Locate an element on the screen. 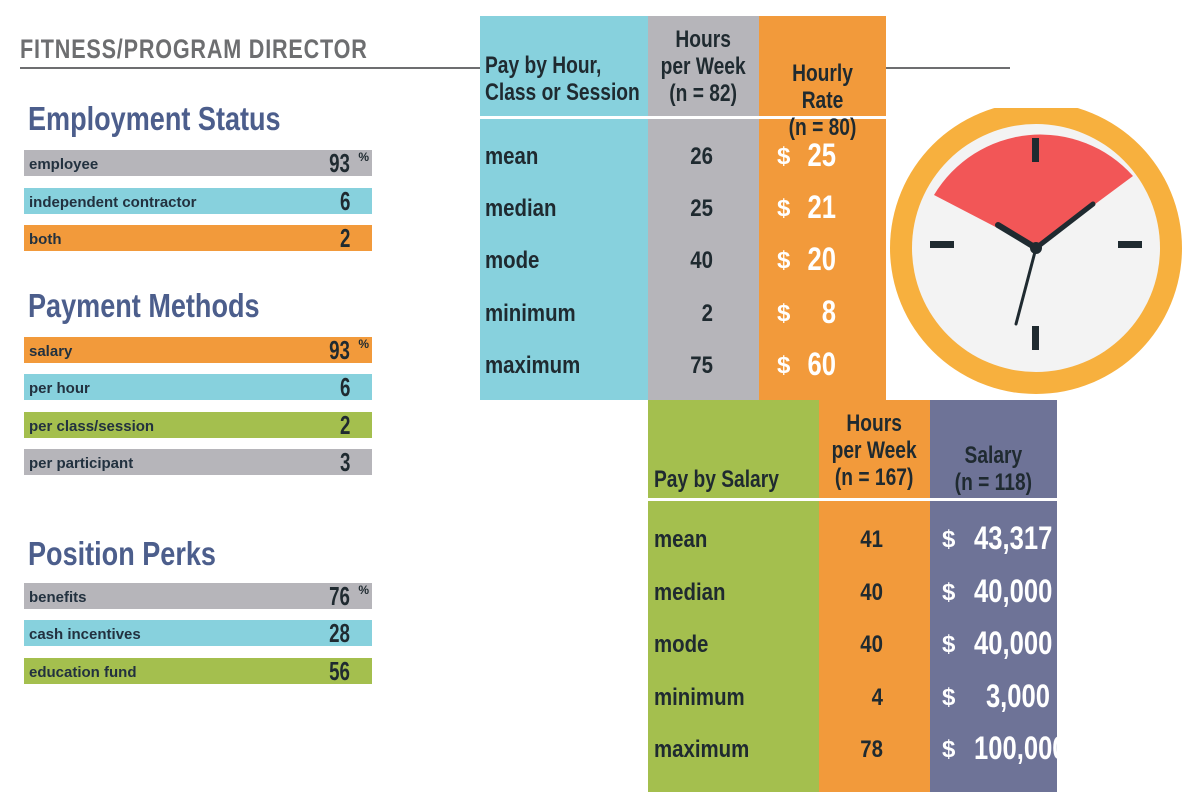 This screenshot has height=795, width=1200. clock-wedge is located at coordinates (1033, 191).